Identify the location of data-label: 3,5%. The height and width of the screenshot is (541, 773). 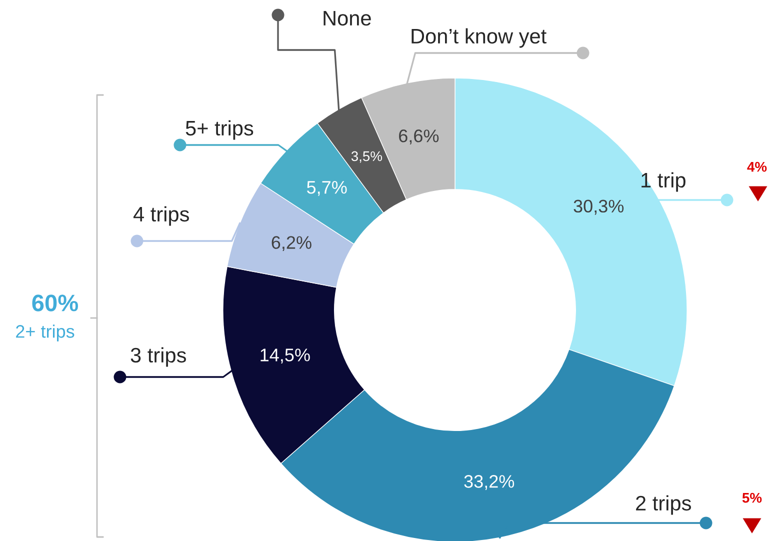
(366, 157).